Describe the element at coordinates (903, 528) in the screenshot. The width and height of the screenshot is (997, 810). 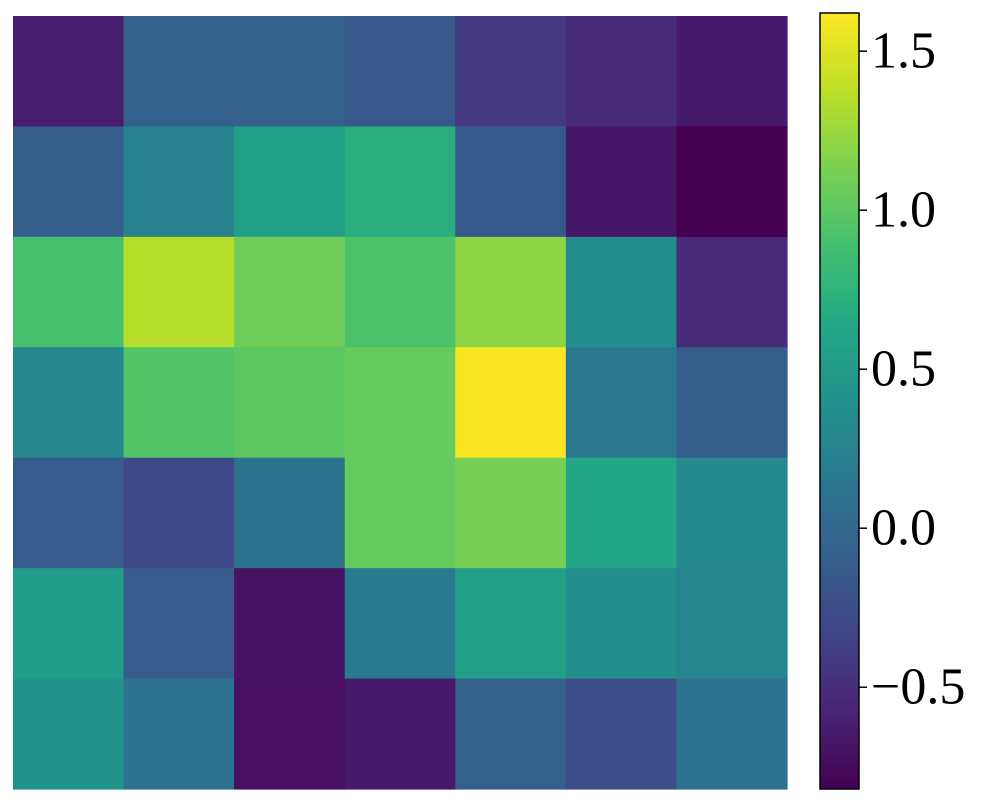
I see `colorbar-tick-label: 0.0` at that location.